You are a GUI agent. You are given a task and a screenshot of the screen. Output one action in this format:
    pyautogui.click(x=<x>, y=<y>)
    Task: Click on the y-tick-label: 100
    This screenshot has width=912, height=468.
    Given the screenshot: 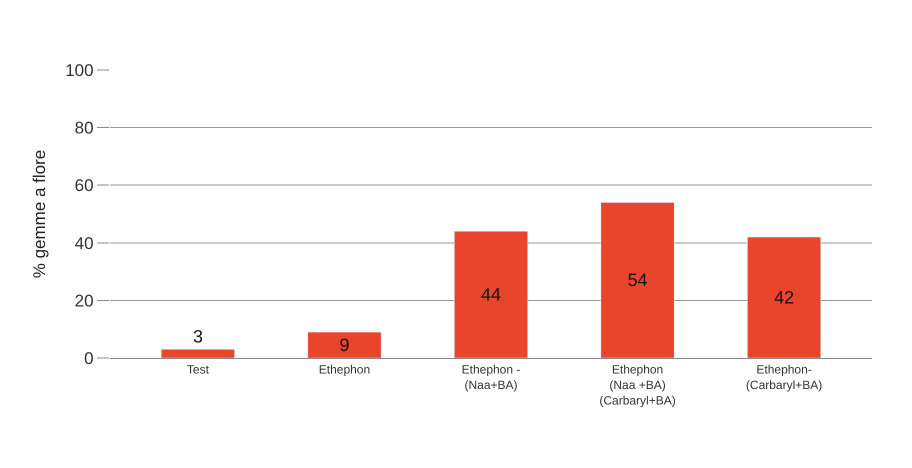 What is the action you would take?
    pyautogui.click(x=79, y=70)
    